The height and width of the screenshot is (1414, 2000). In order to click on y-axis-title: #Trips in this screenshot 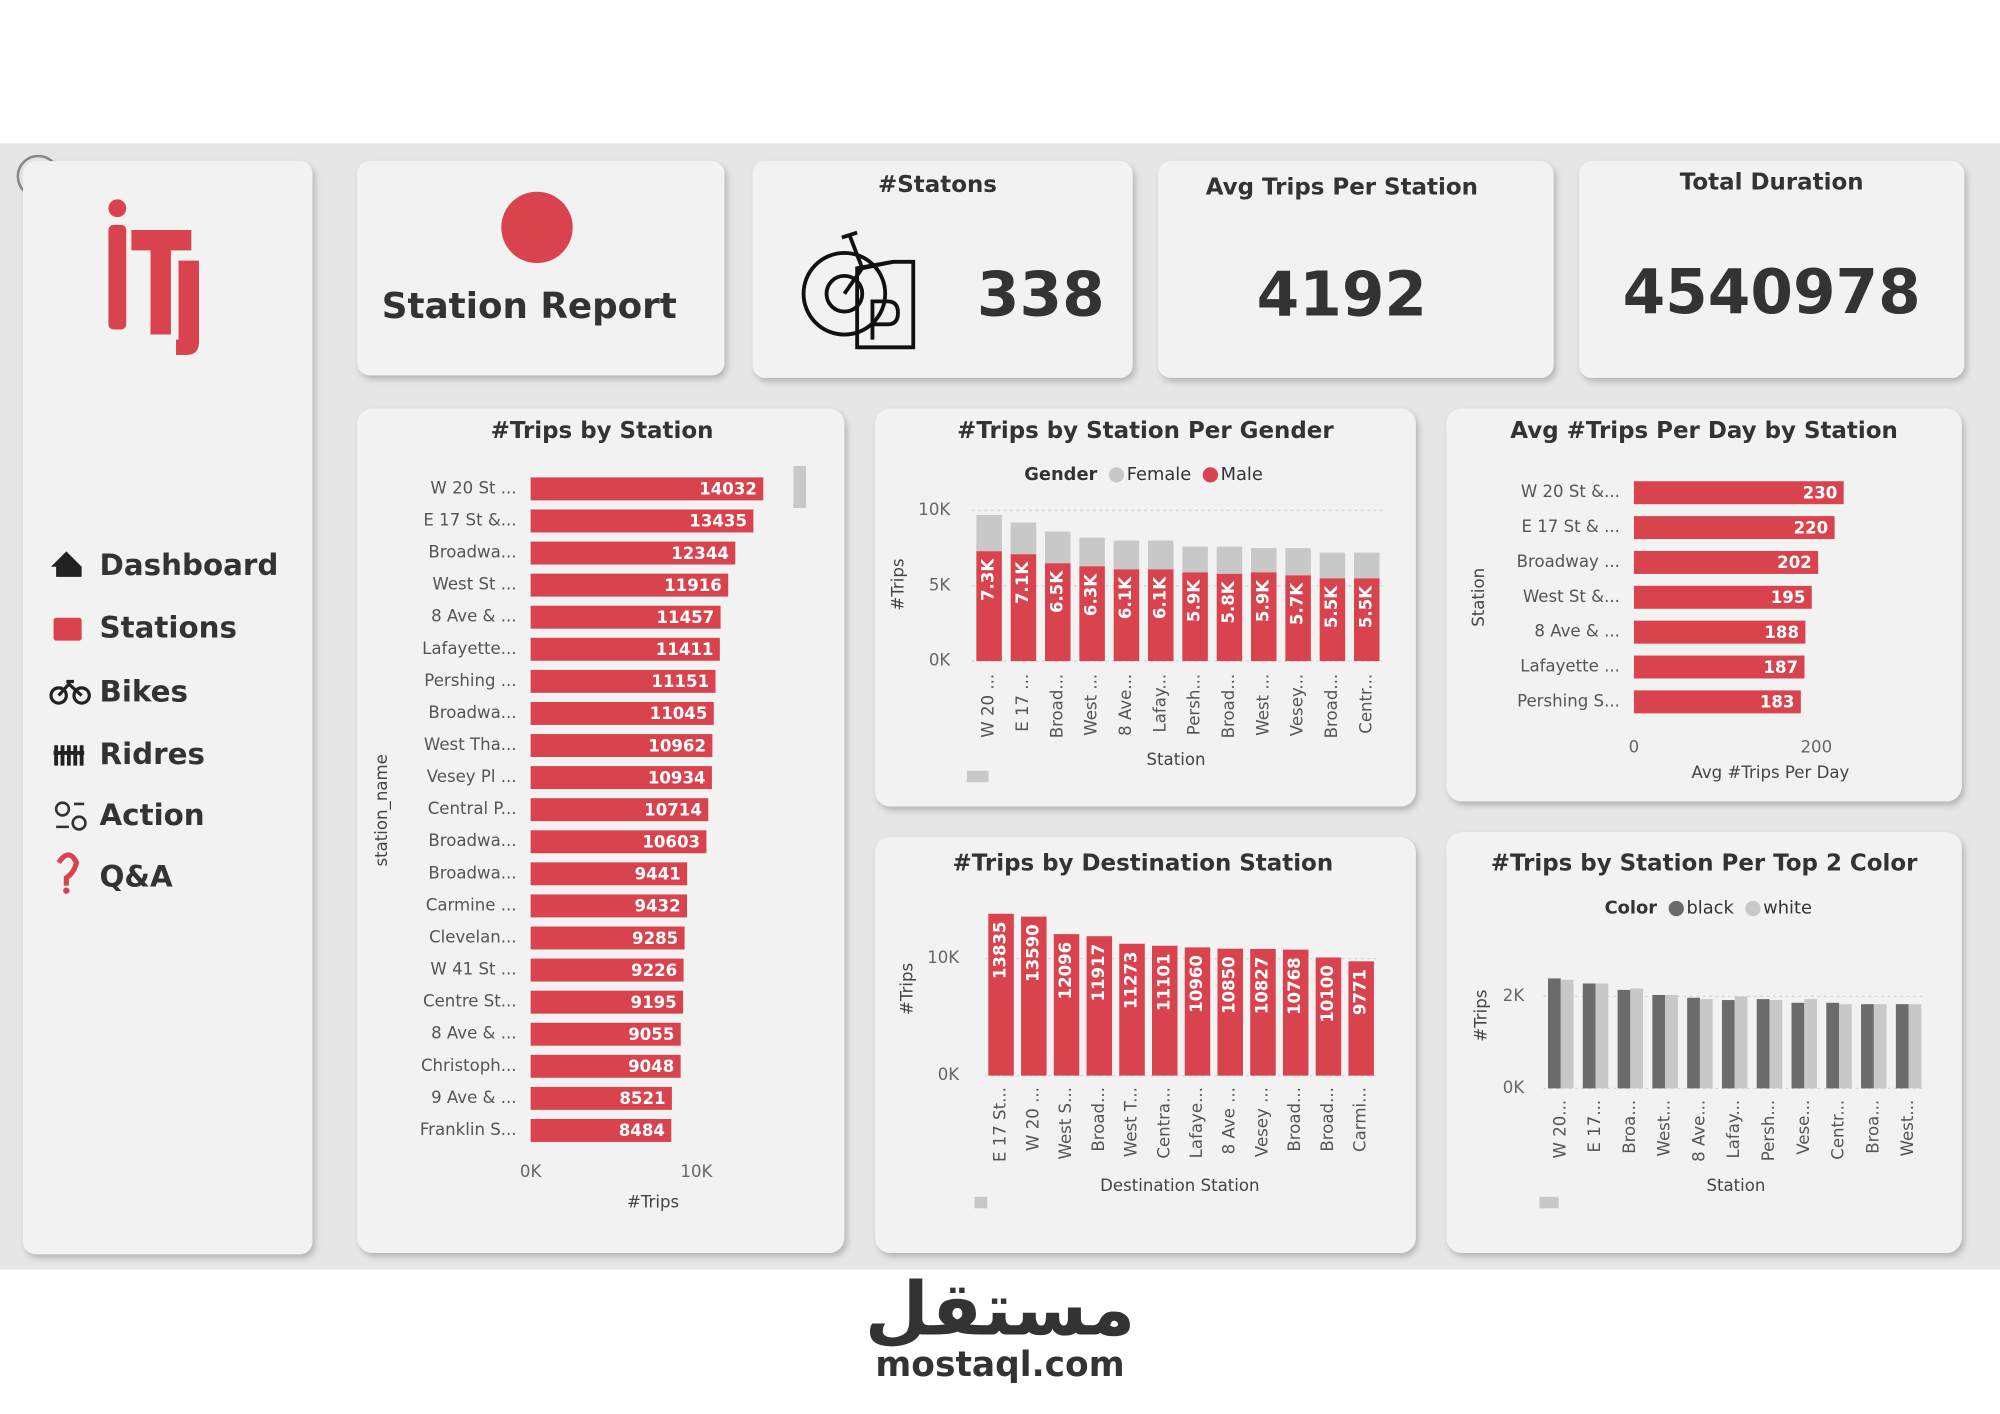, I will do `click(907, 989)`.